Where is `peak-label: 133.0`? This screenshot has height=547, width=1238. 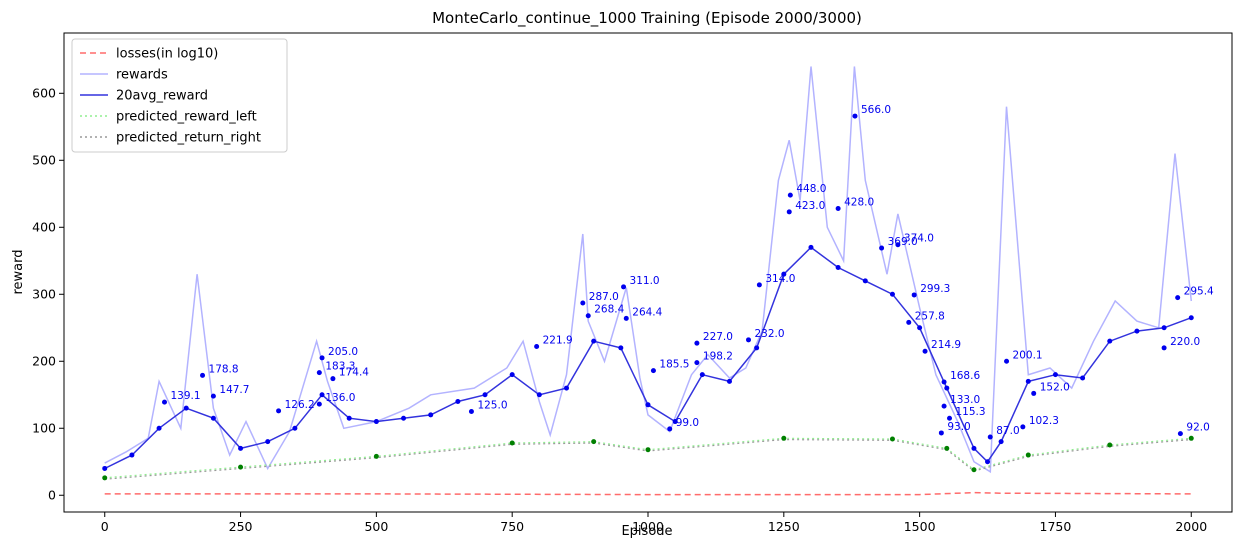
peak-label: 133.0 is located at coordinates (965, 400).